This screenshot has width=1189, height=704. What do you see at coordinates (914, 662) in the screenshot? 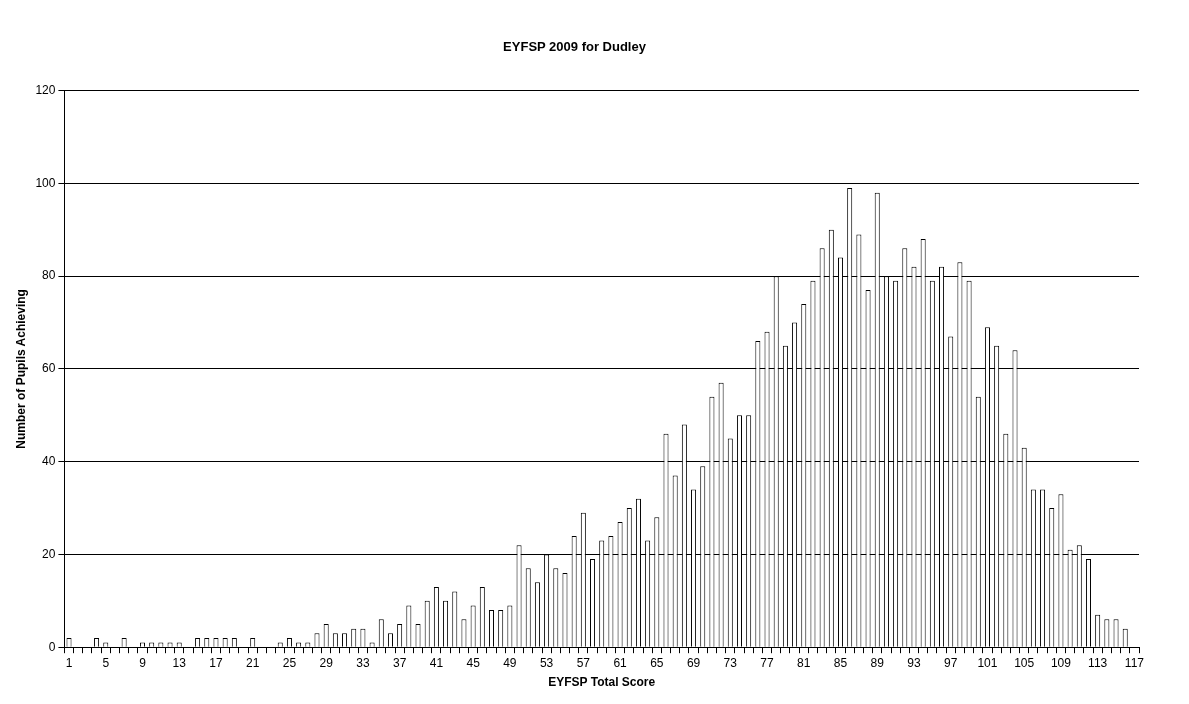
I see `x-tick-label: 93` at bounding box center [914, 662].